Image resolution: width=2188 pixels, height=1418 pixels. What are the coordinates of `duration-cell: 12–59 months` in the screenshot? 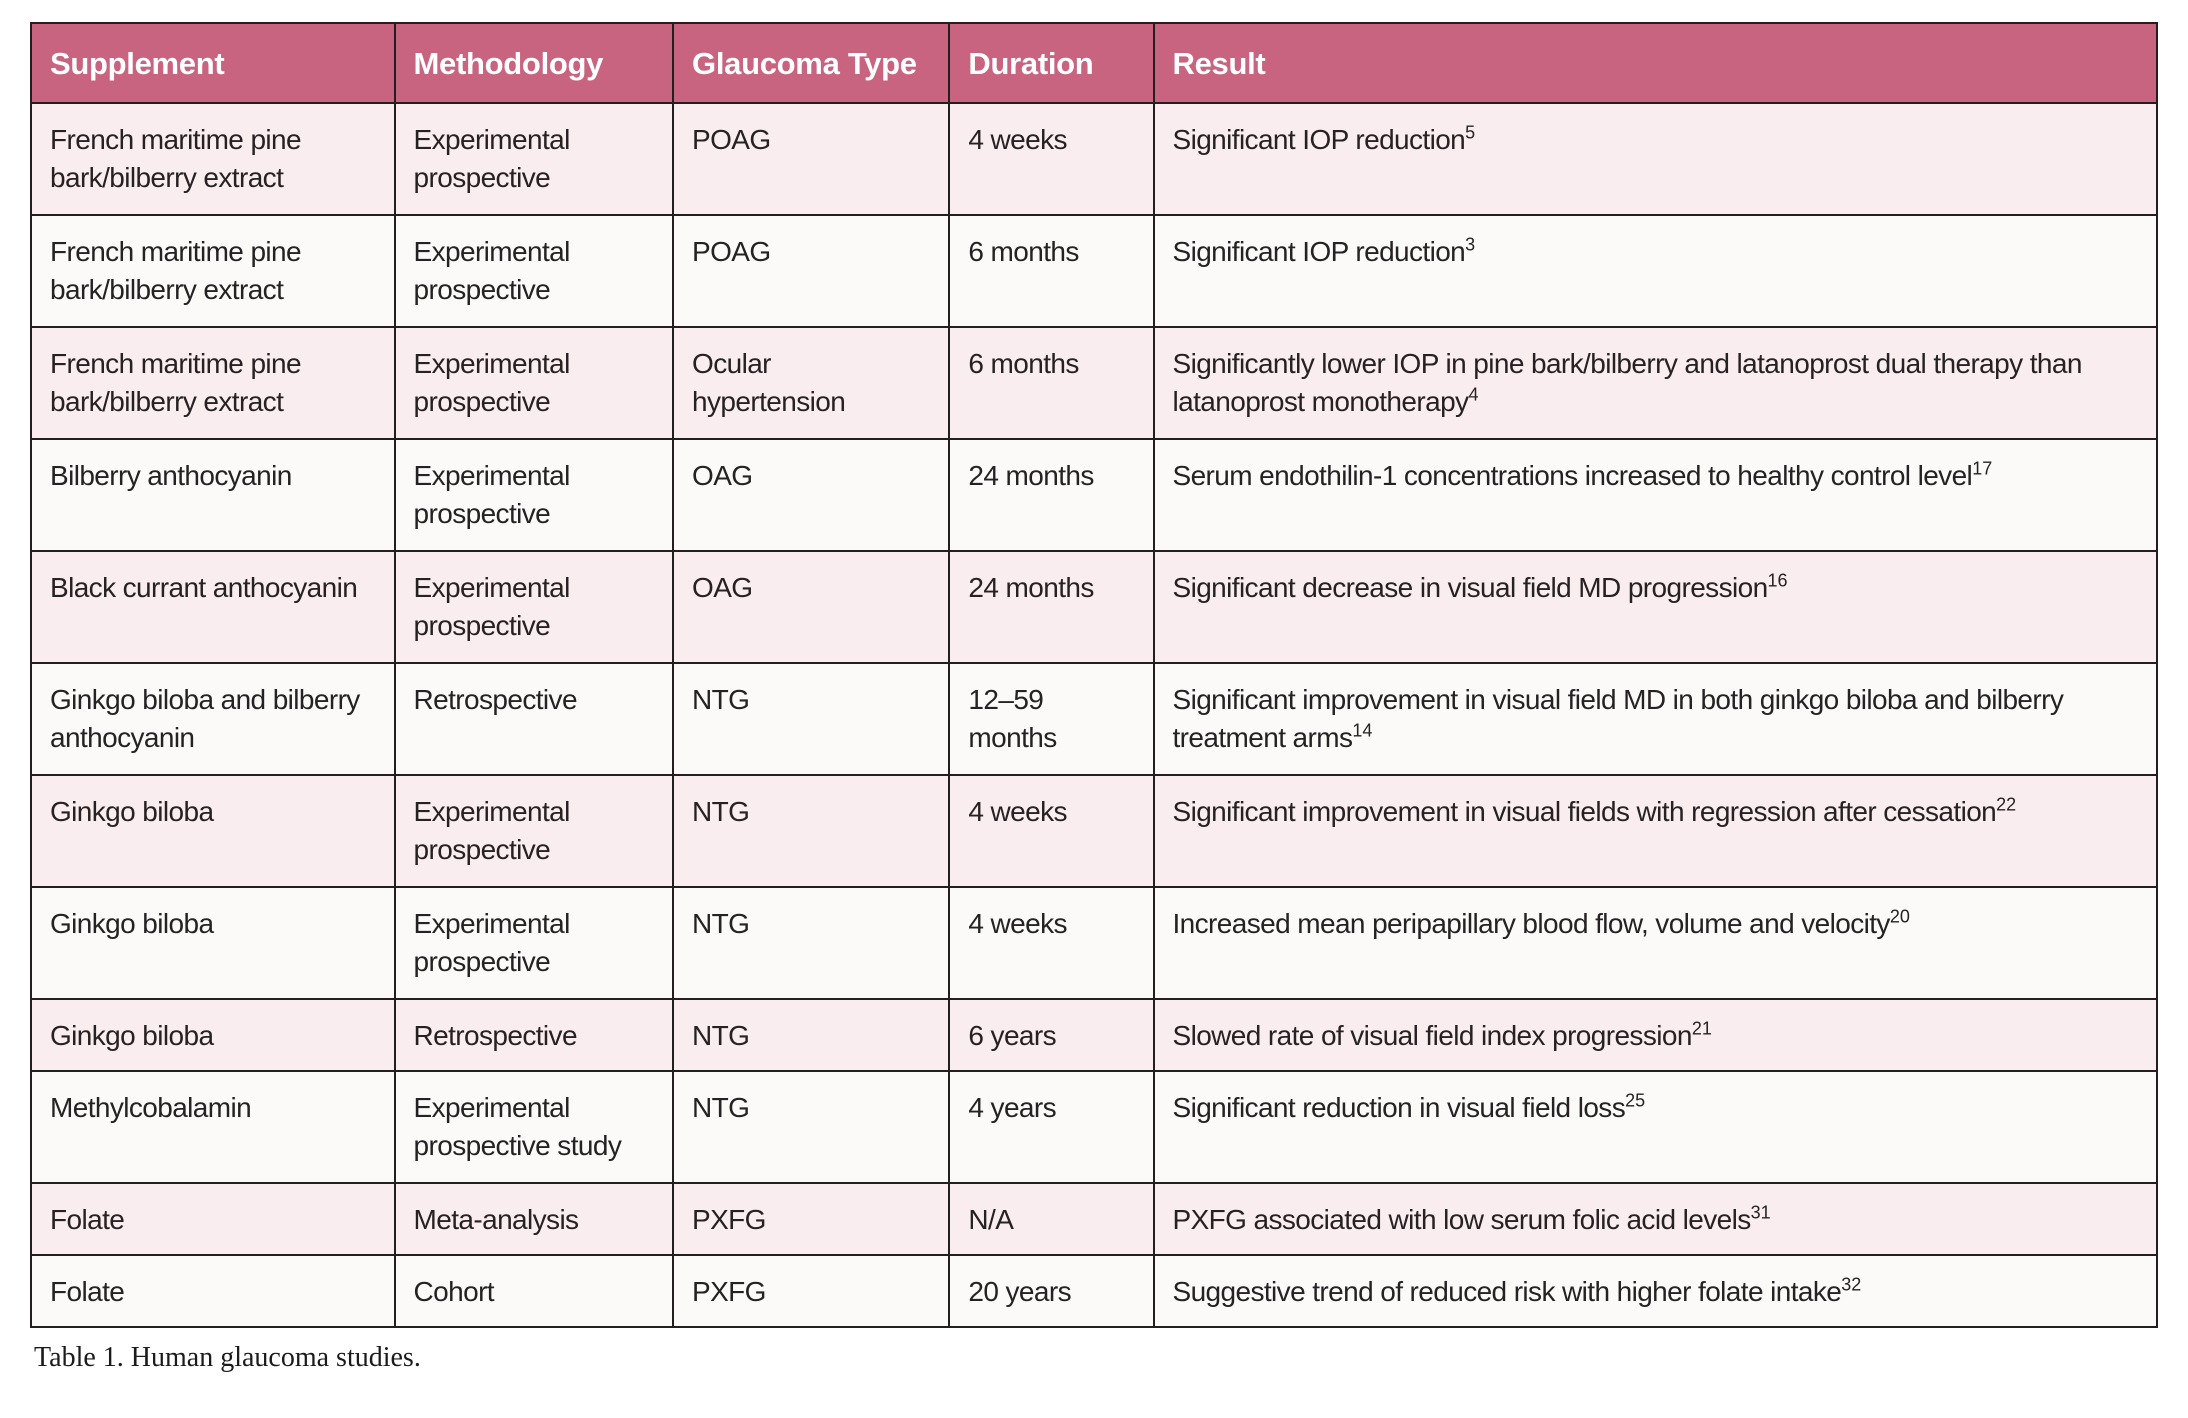 It's located at (1051, 719).